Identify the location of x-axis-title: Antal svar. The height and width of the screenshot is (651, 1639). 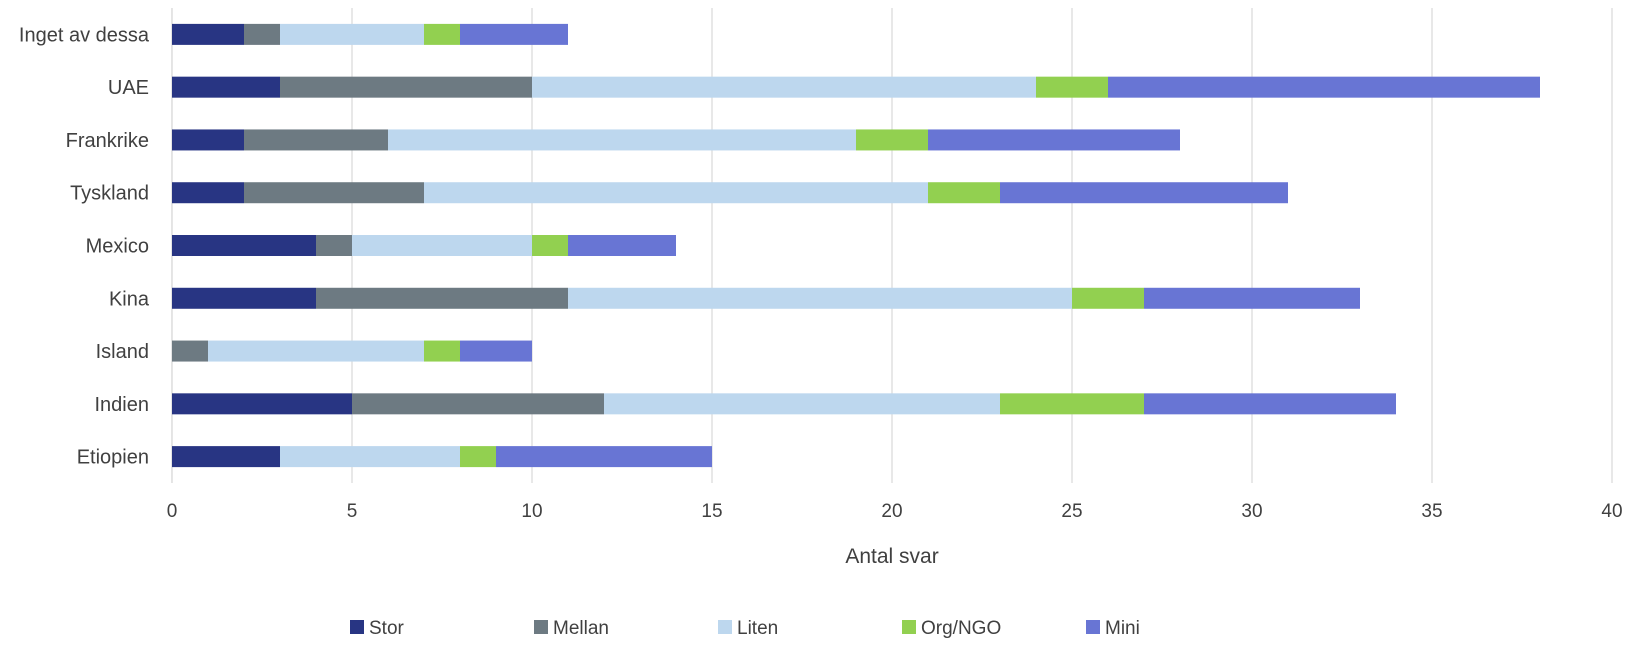
(891, 556).